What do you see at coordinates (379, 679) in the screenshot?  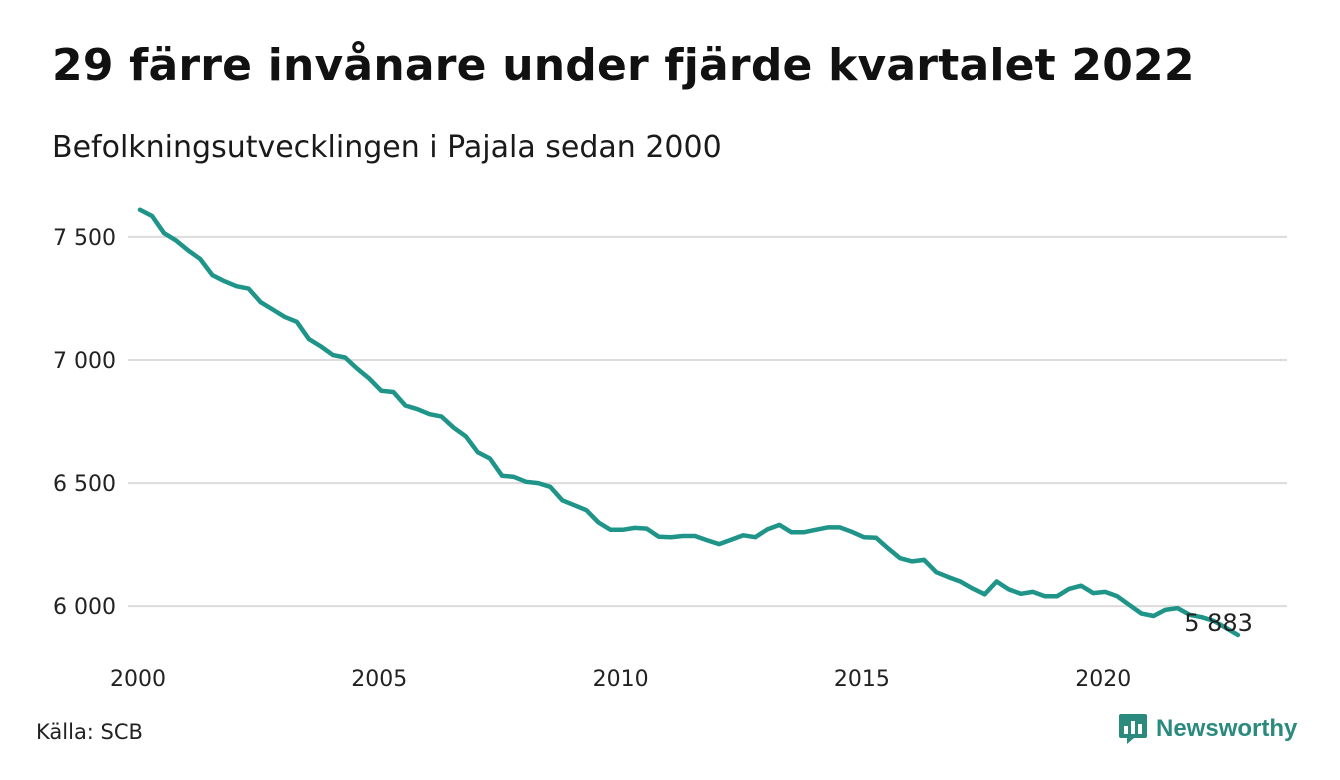 I see `x-tick-label: 2005` at bounding box center [379, 679].